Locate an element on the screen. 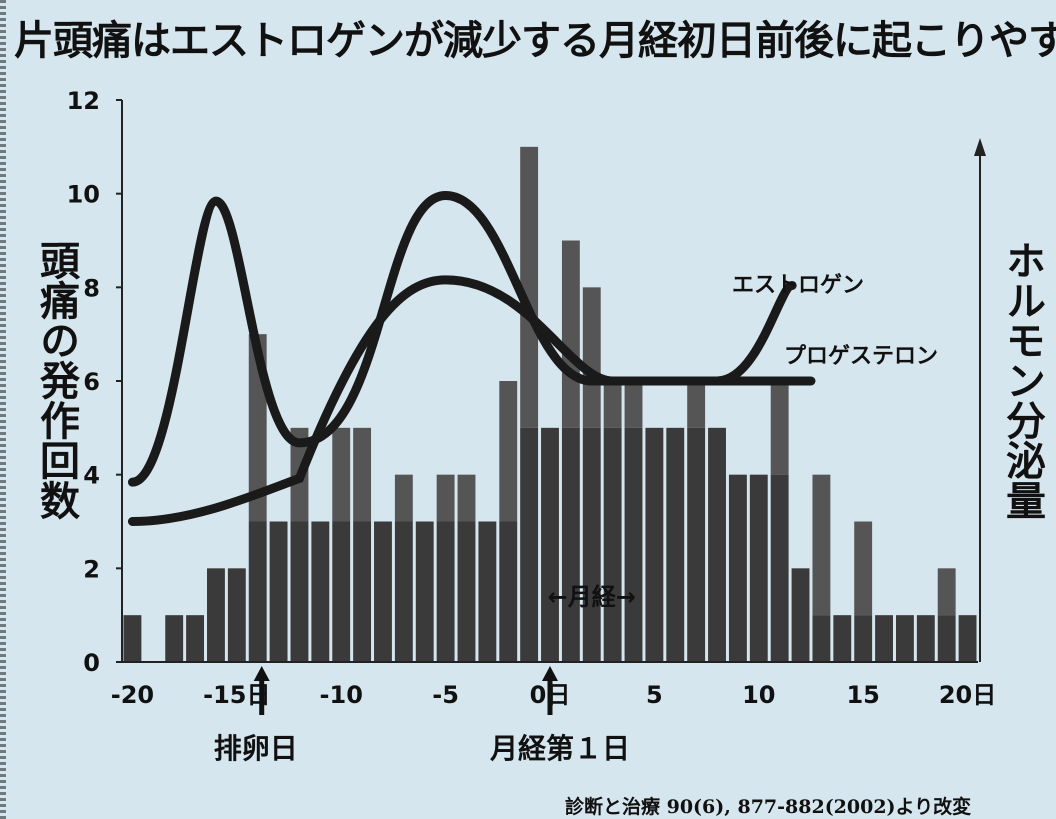 Image resolution: width=1056 pixels, height=819 pixels. day1-arrowhead is located at coordinates (550, 673).